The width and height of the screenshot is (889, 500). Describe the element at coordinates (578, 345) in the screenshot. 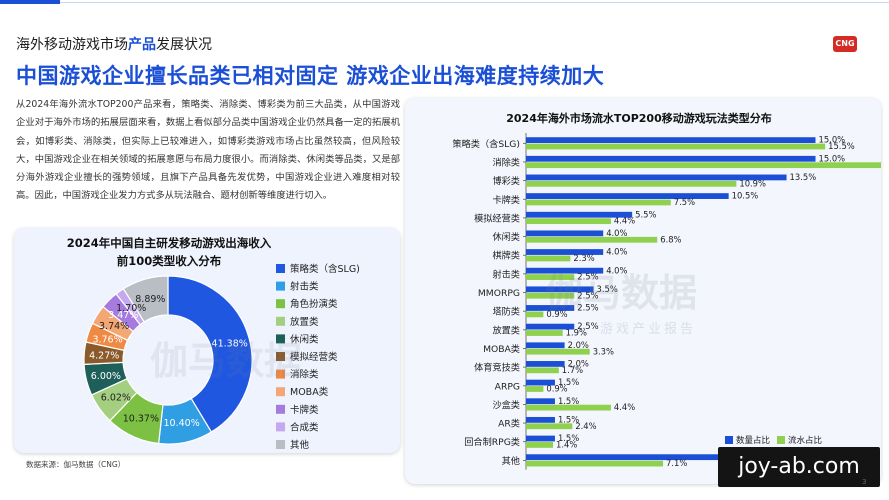

I see `bar-value-label: 2.0%` at that location.